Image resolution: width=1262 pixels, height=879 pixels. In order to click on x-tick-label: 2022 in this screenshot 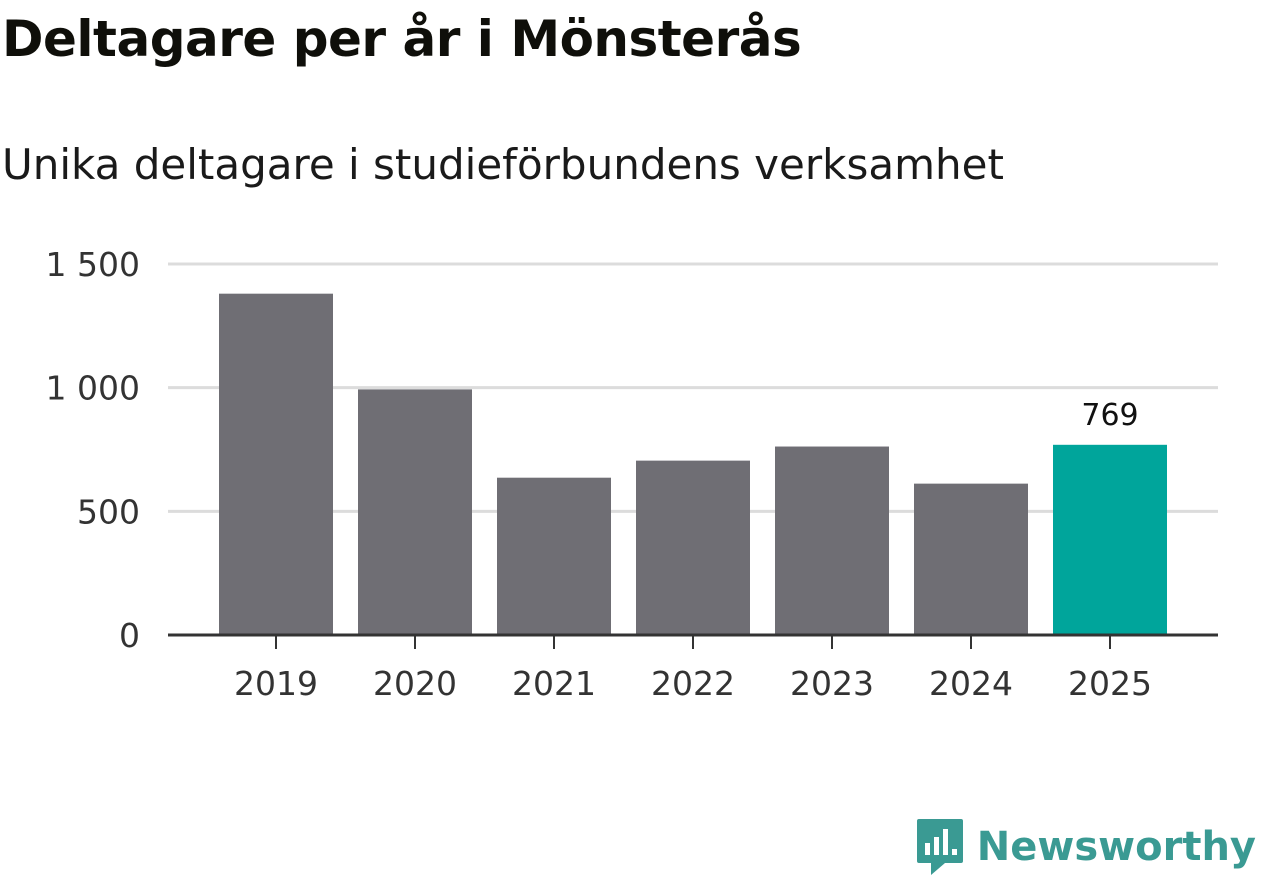, I will do `click(693, 683)`.